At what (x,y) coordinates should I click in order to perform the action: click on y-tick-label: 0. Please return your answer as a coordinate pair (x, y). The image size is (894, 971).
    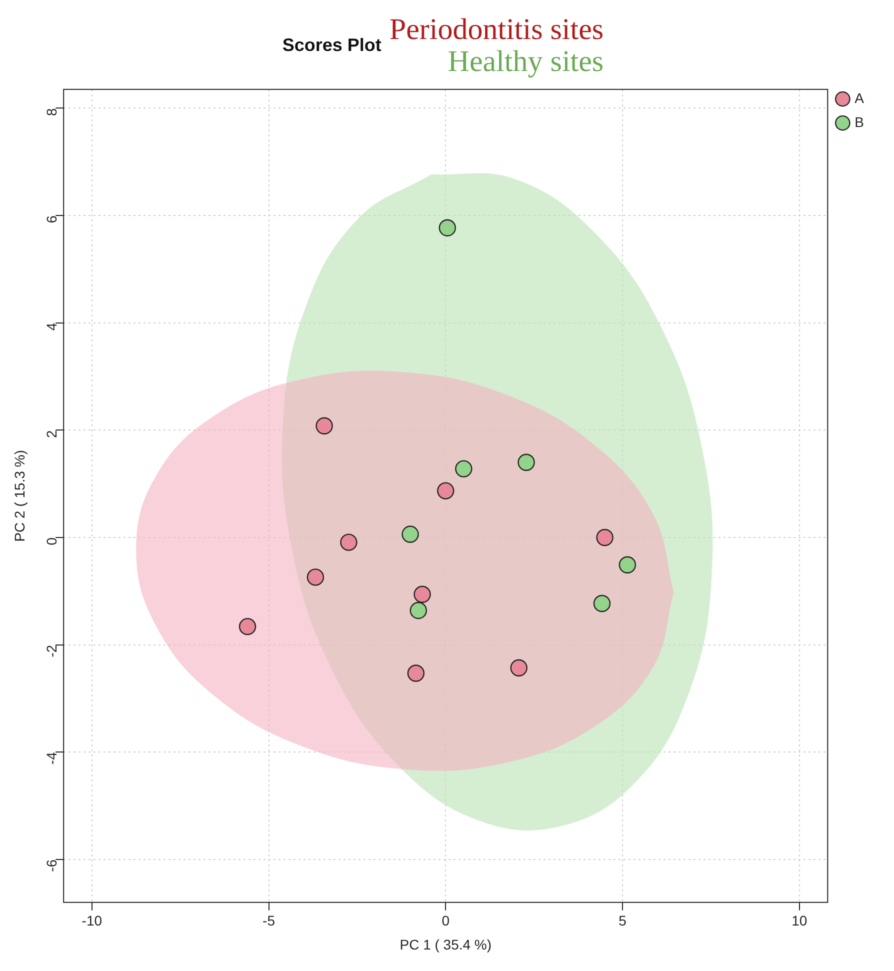
    Looking at the image, I should click on (51, 541).